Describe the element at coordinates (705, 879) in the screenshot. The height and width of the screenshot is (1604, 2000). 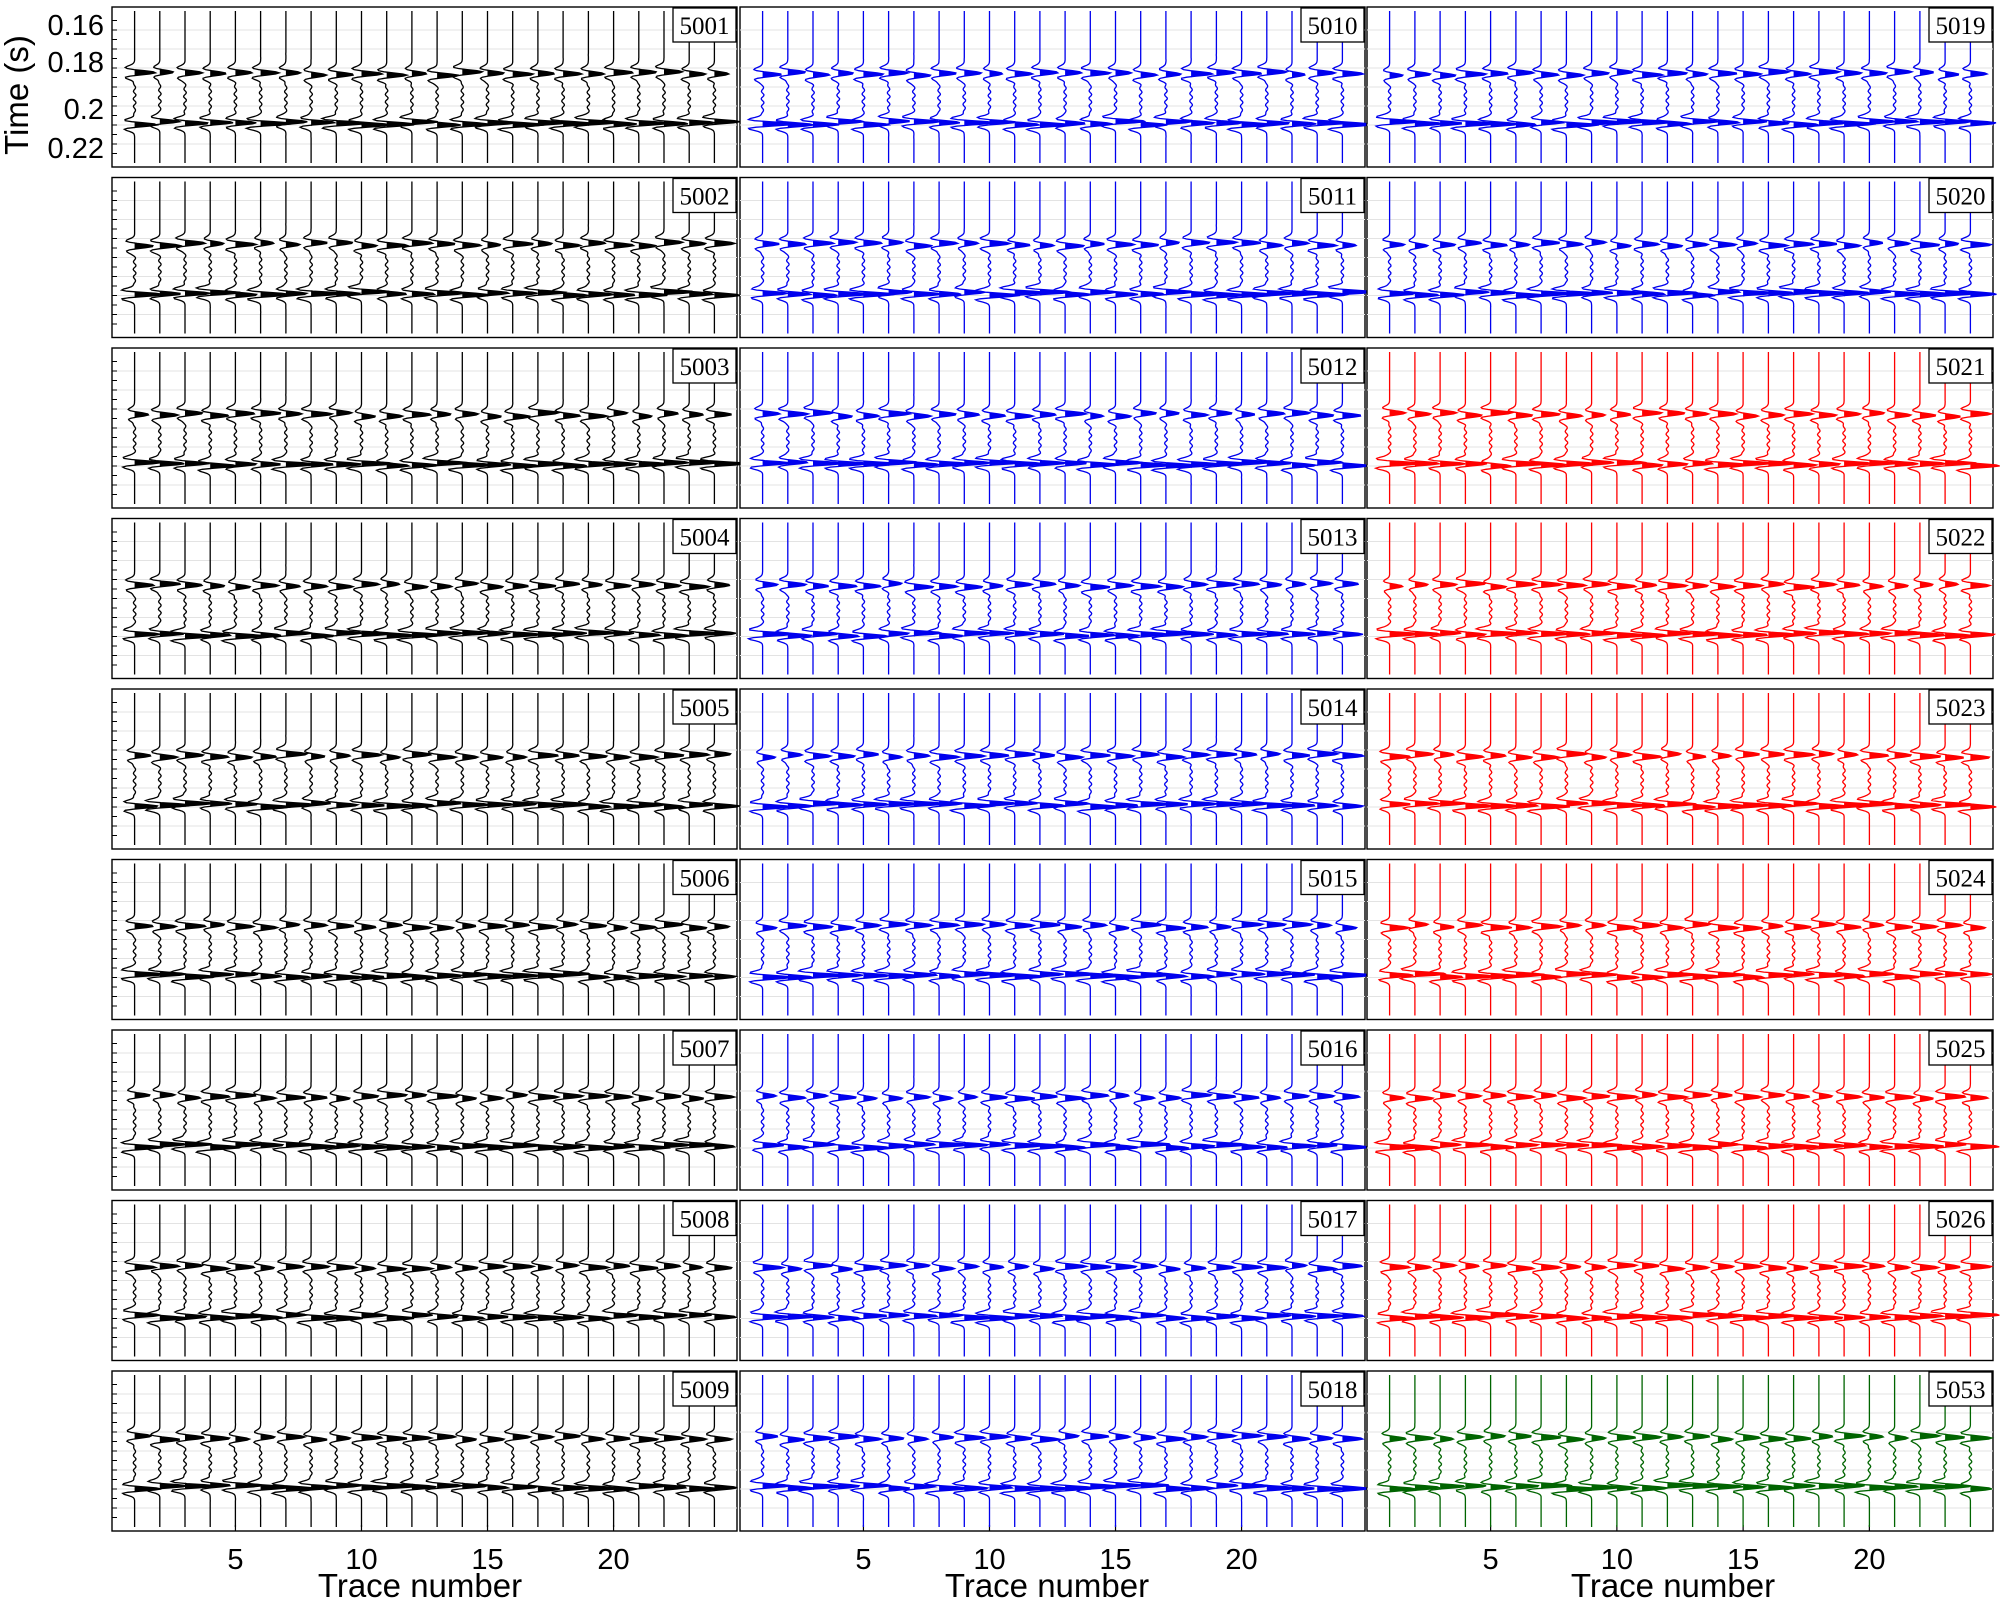
I see `panel-label-text: 5006` at that location.